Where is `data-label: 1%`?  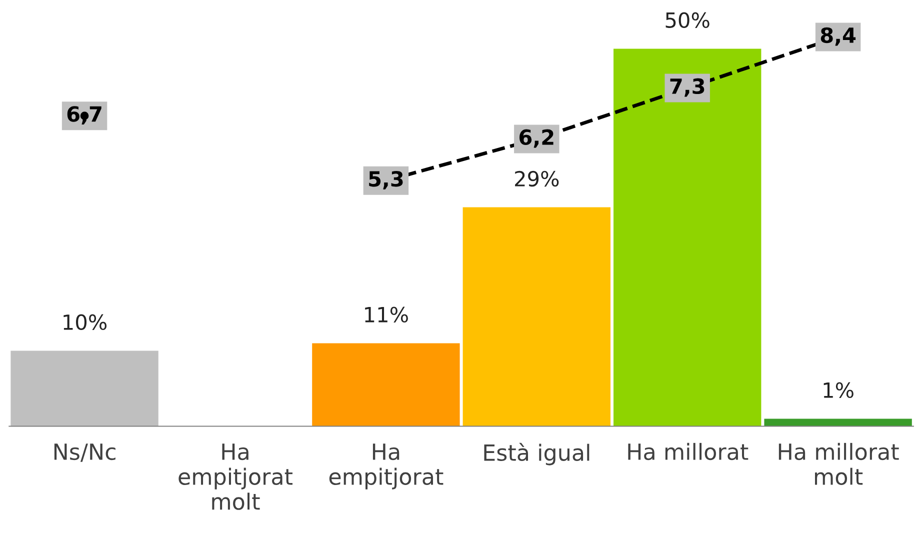
data-label: 1% is located at coordinates (839, 390).